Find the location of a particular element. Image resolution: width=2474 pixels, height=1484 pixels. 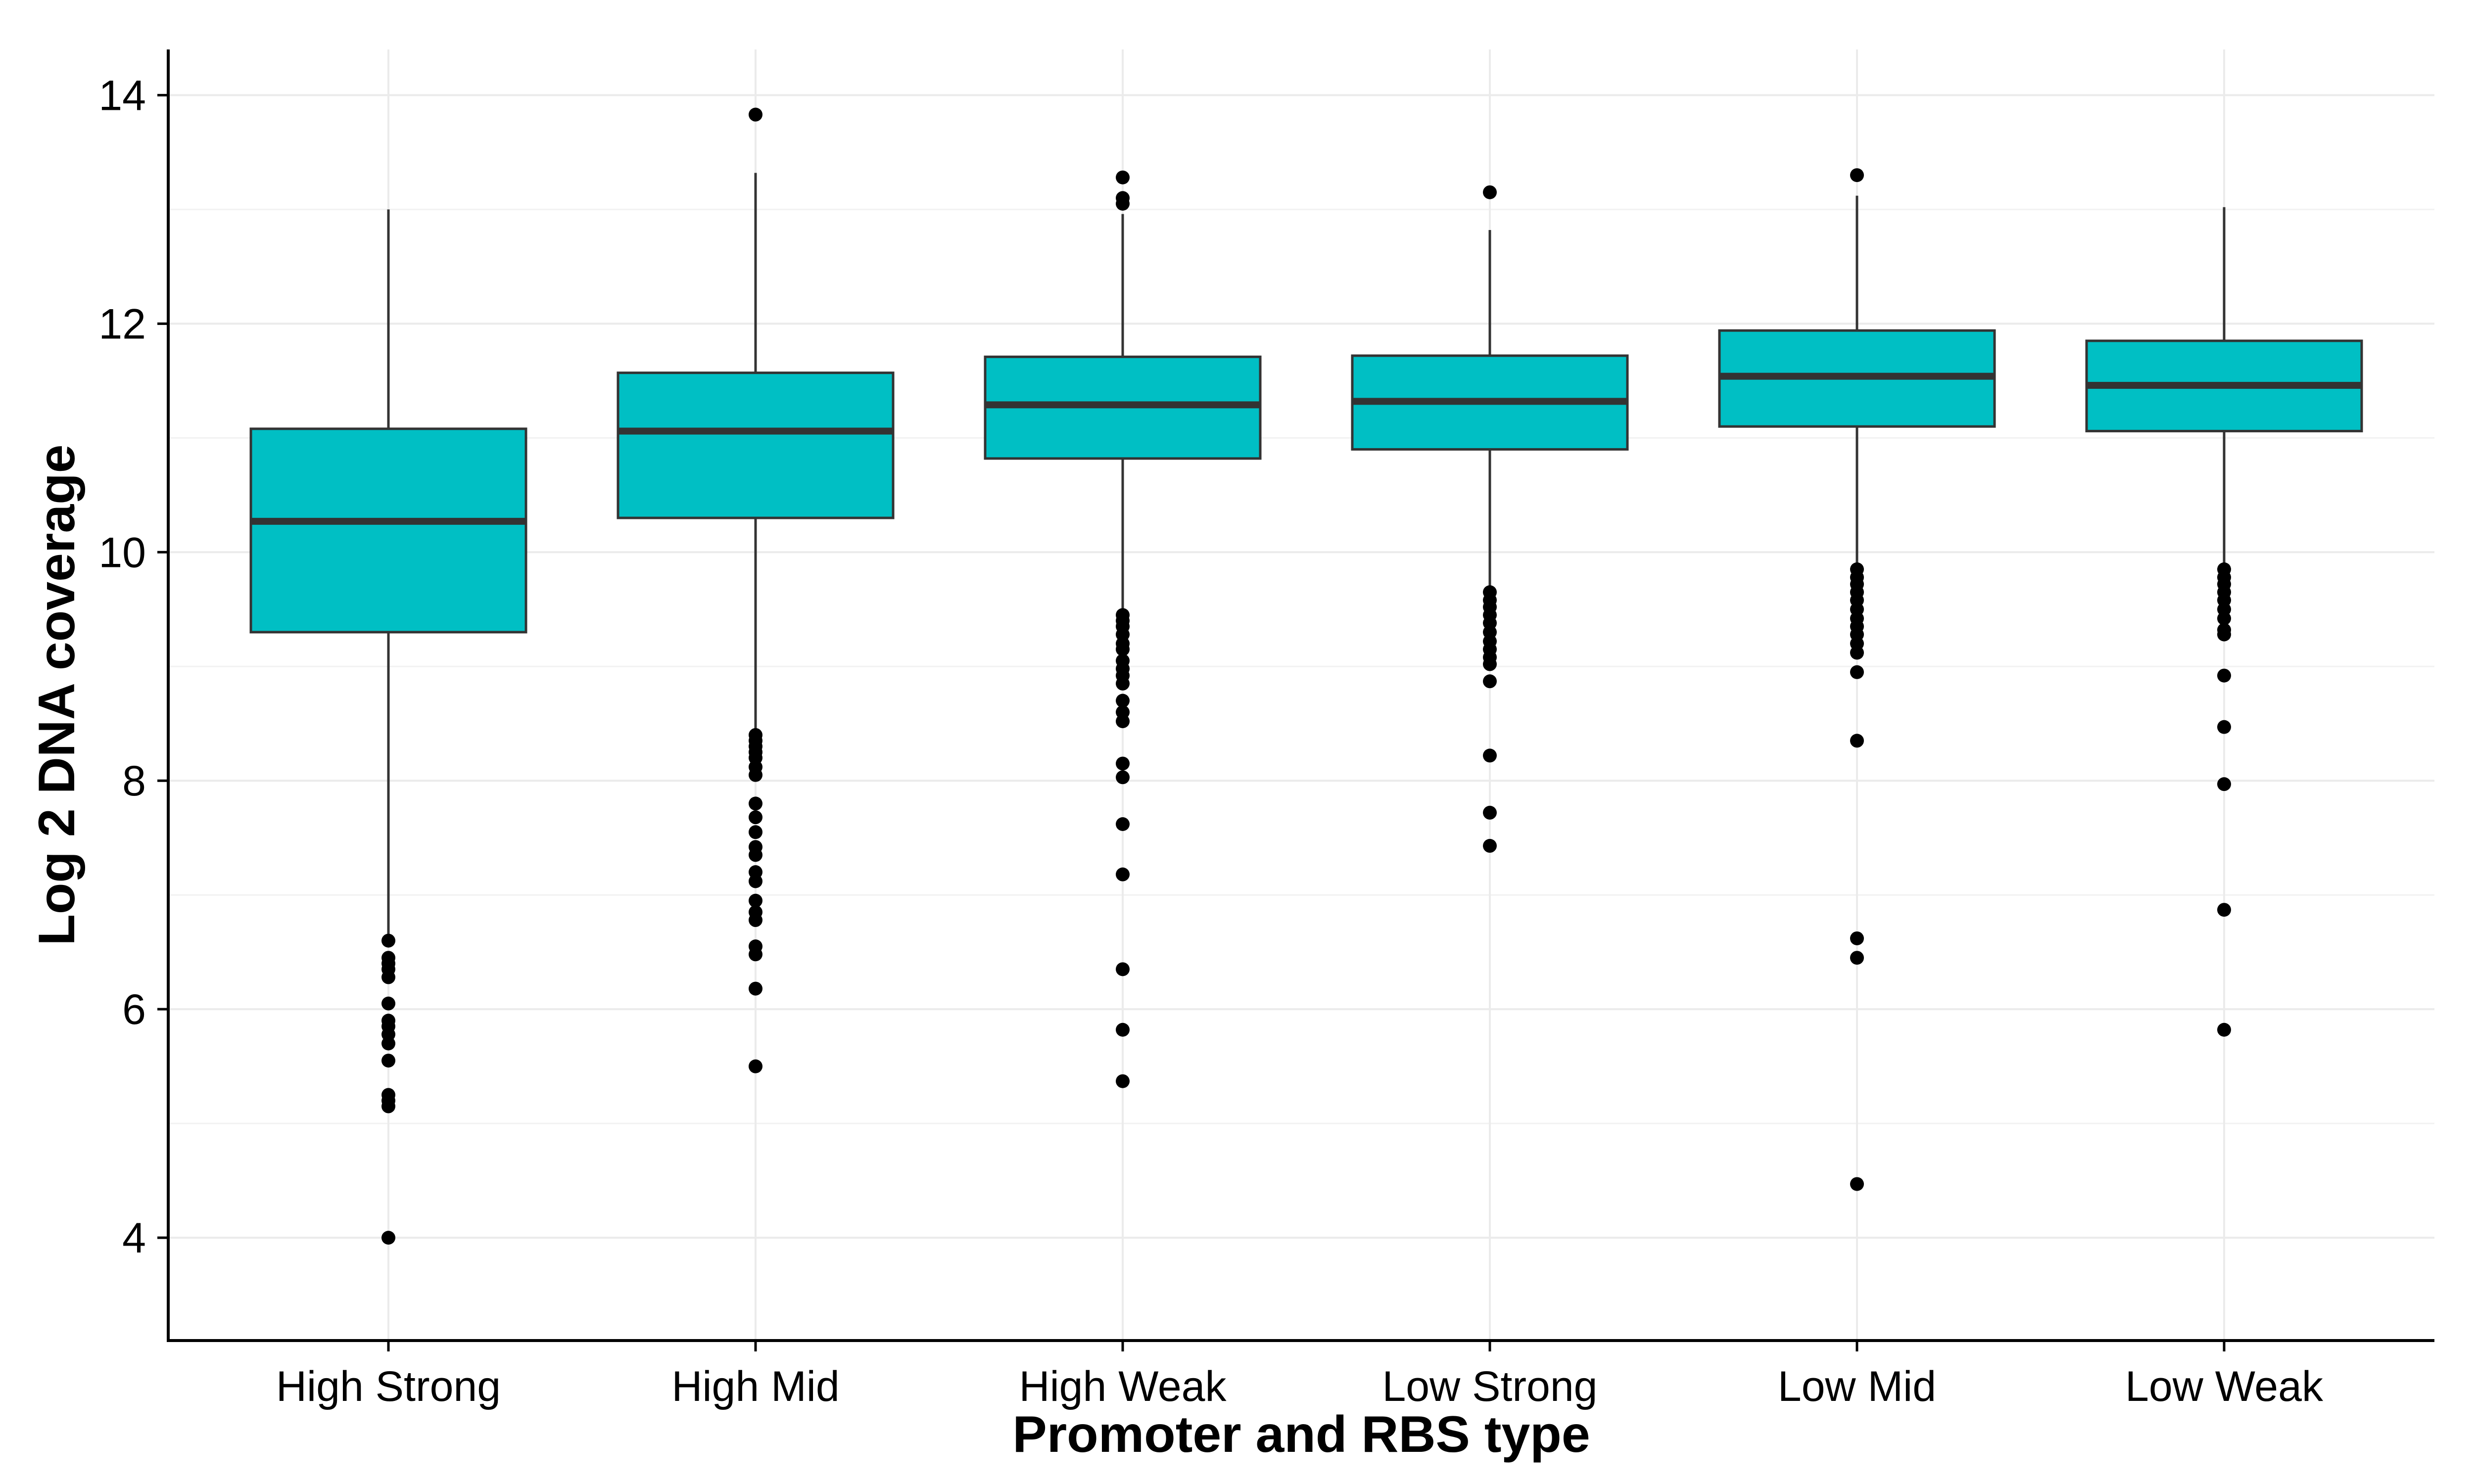

box-low-strong is located at coordinates (1490, 519).